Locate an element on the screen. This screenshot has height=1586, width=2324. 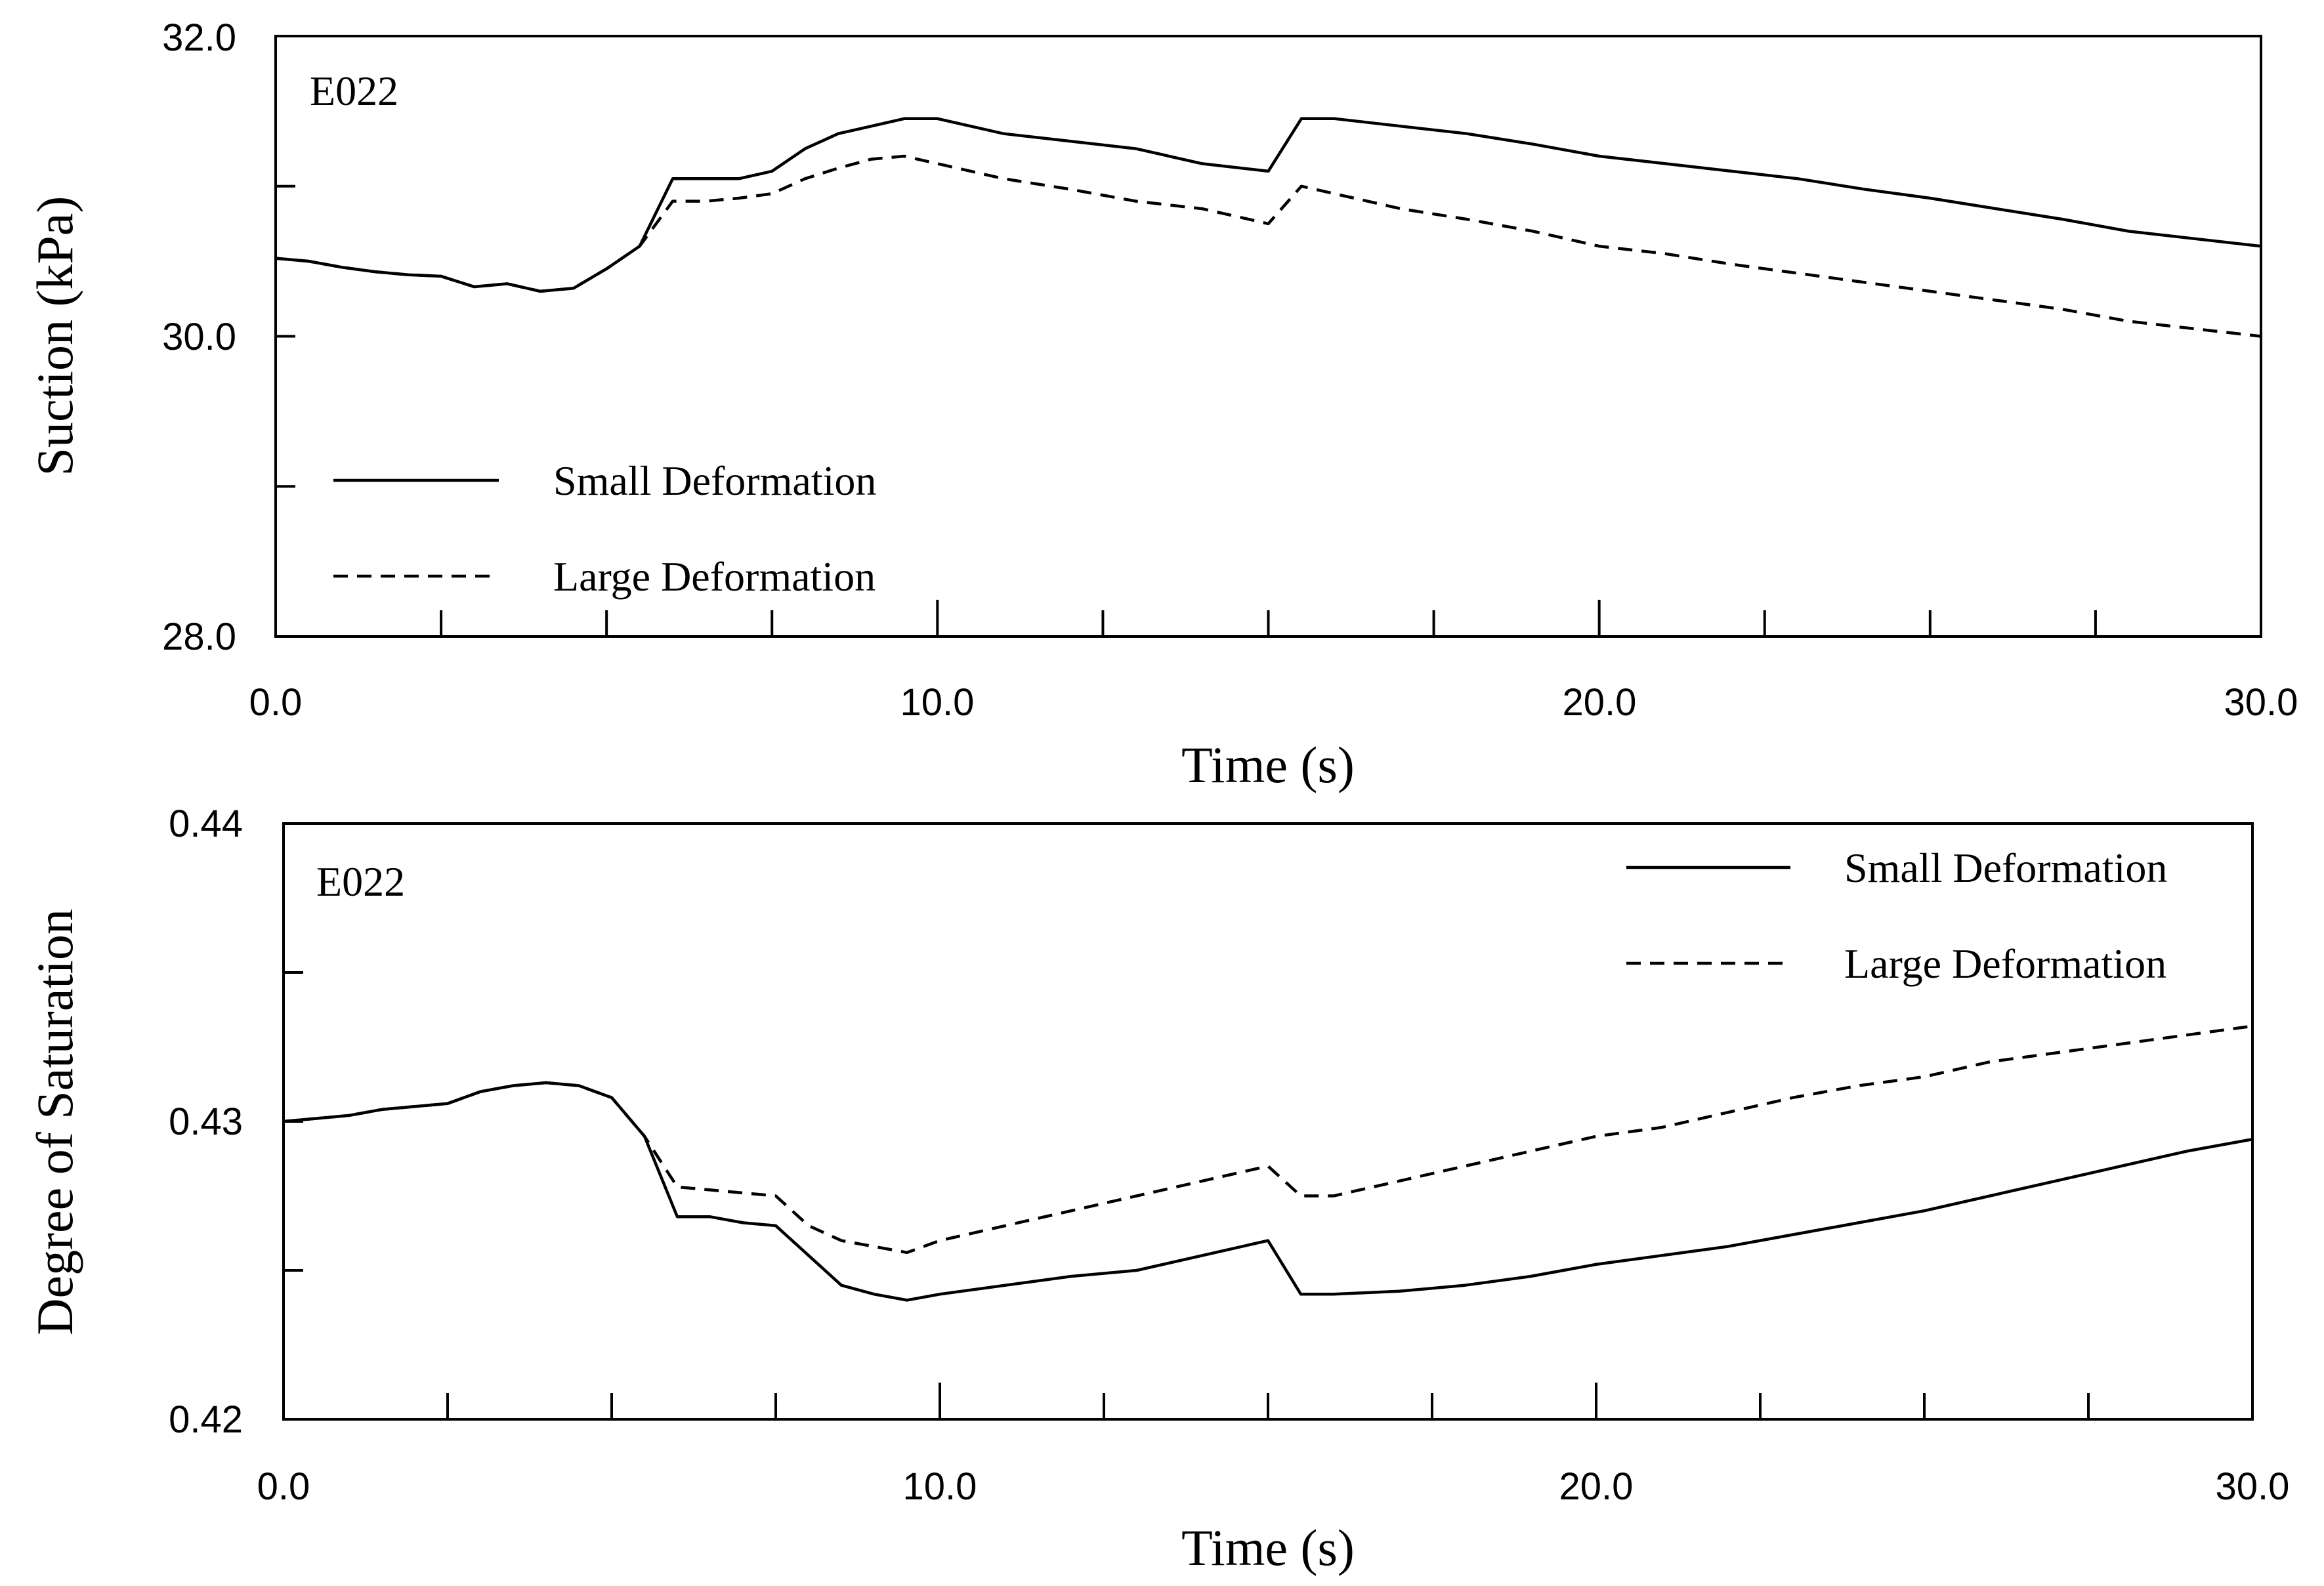
y-tick-label: 30.0 is located at coordinates (199, 337).